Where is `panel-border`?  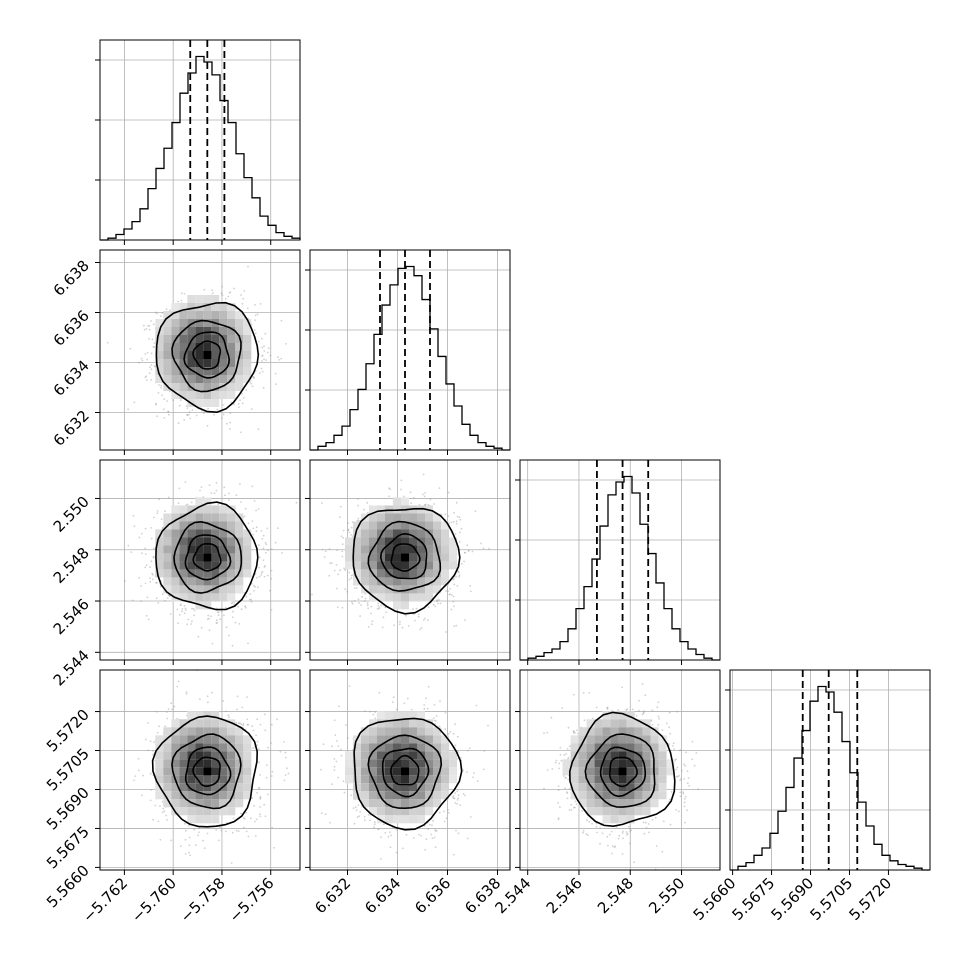
panel-border is located at coordinates (410, 560).